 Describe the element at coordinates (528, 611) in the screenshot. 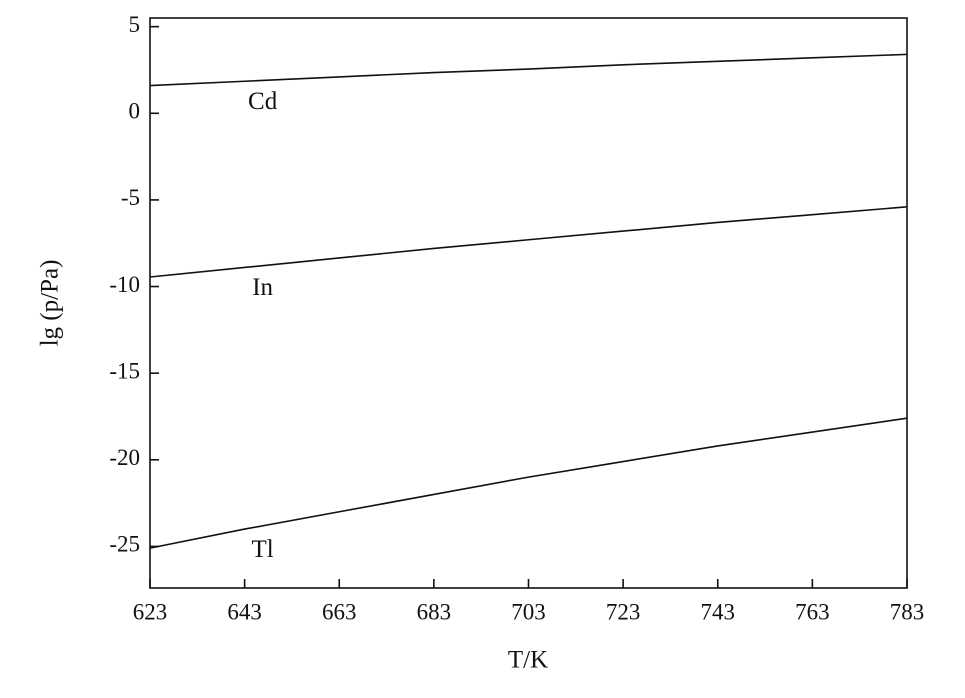

I see `x-tick-label: 703` at that location.